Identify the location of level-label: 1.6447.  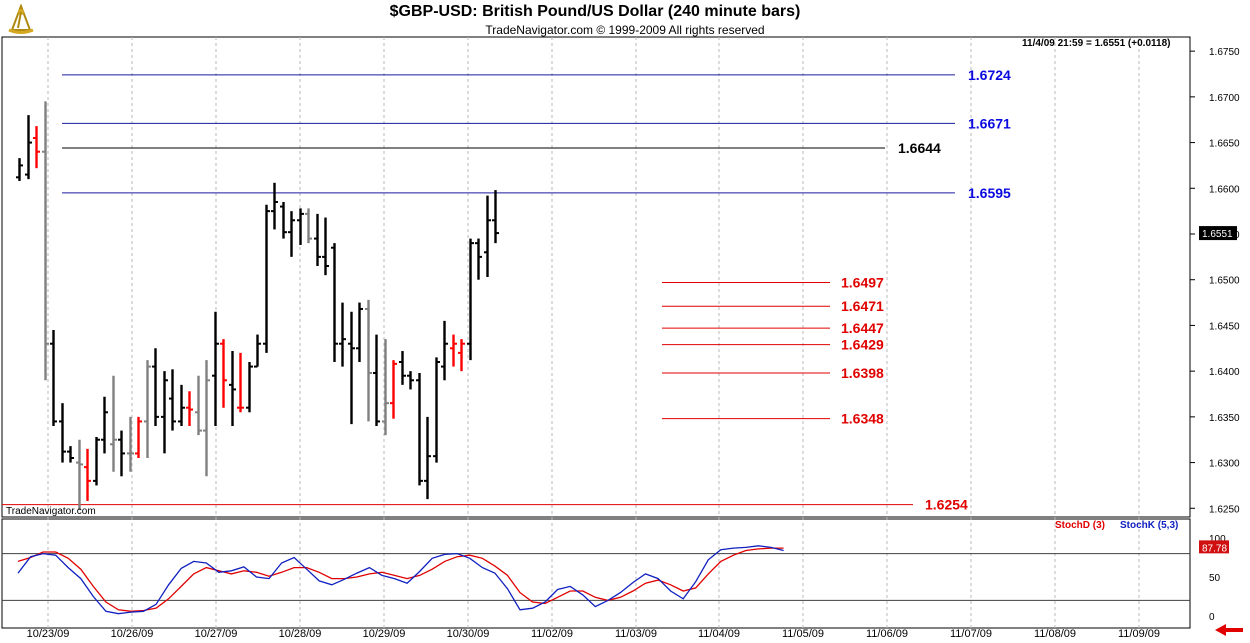
(862, 328).